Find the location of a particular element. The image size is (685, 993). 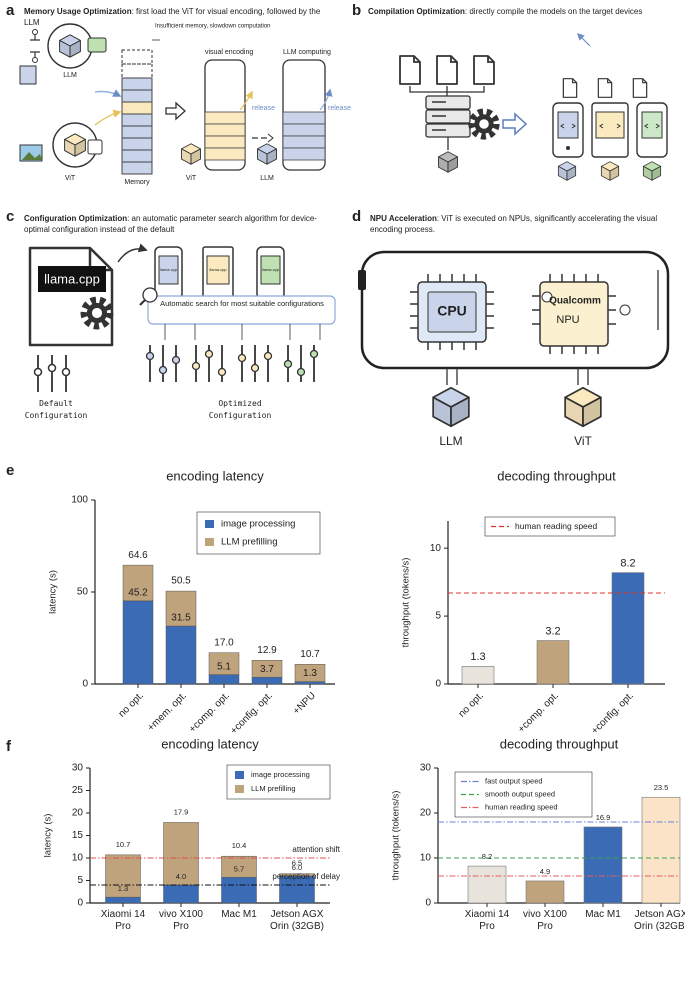

y-tick-label: 0 is located at coordinates (428, 903).